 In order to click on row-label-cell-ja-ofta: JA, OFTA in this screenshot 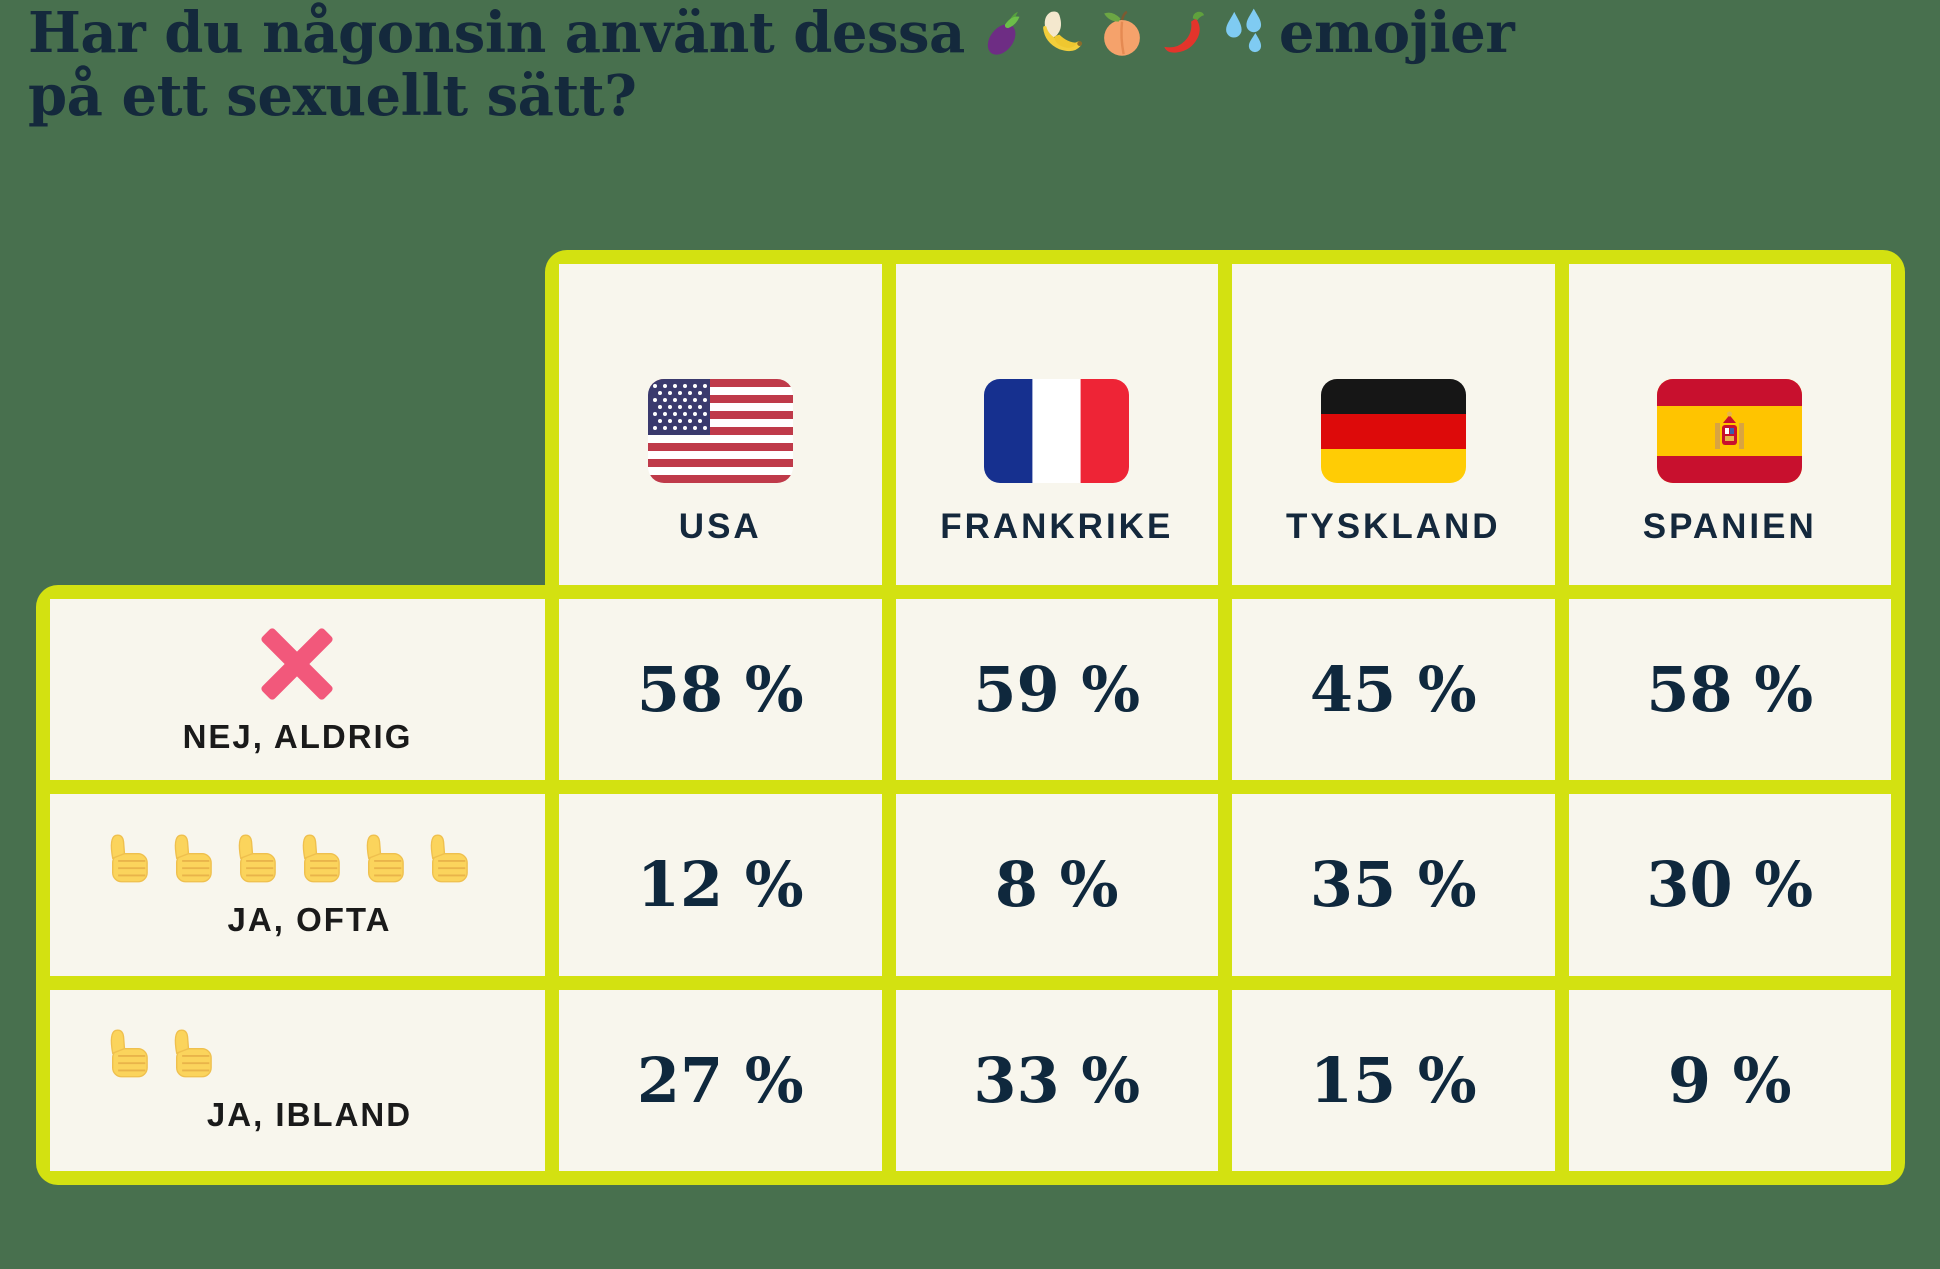, I will do `click(297, 885)`.